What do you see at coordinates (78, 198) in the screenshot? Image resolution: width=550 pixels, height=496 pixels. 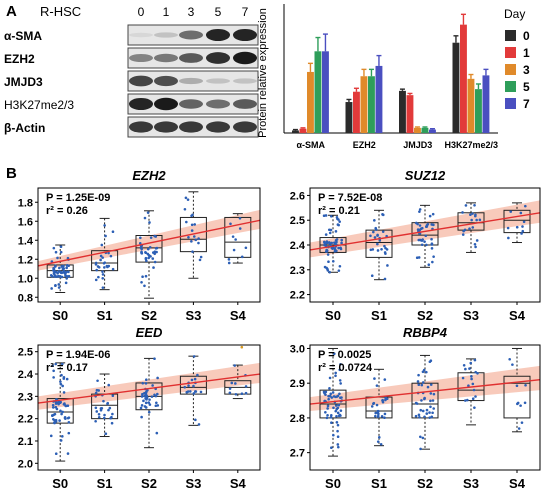 I see `stat-p-value: P = 1.25E-09` at bounding box center [78, 198].